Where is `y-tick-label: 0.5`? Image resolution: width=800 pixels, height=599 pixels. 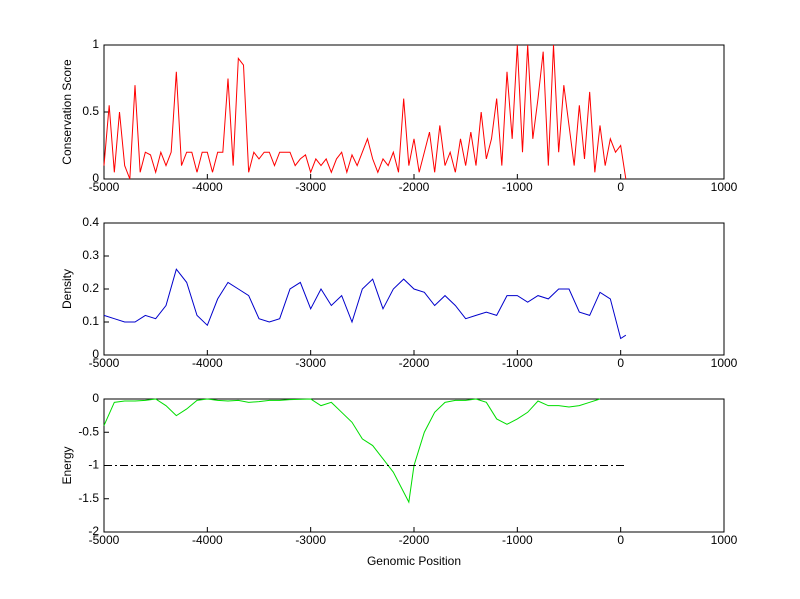 y-tick-label: 0.5 is located at coordinates (90, 111).